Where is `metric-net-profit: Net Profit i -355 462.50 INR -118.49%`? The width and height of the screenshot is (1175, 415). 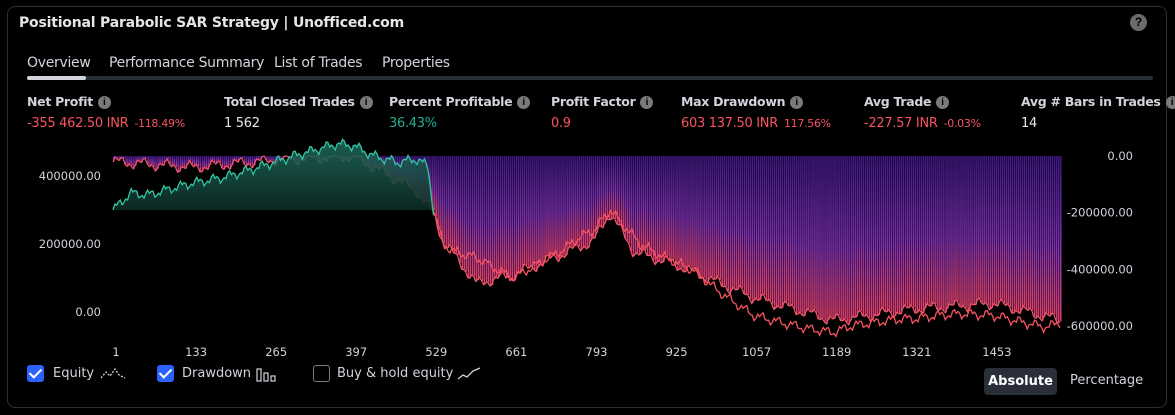
metric-net-profit: Net Profit i -355 462.50 INR -118.49% is located at coordinates (106, 112).